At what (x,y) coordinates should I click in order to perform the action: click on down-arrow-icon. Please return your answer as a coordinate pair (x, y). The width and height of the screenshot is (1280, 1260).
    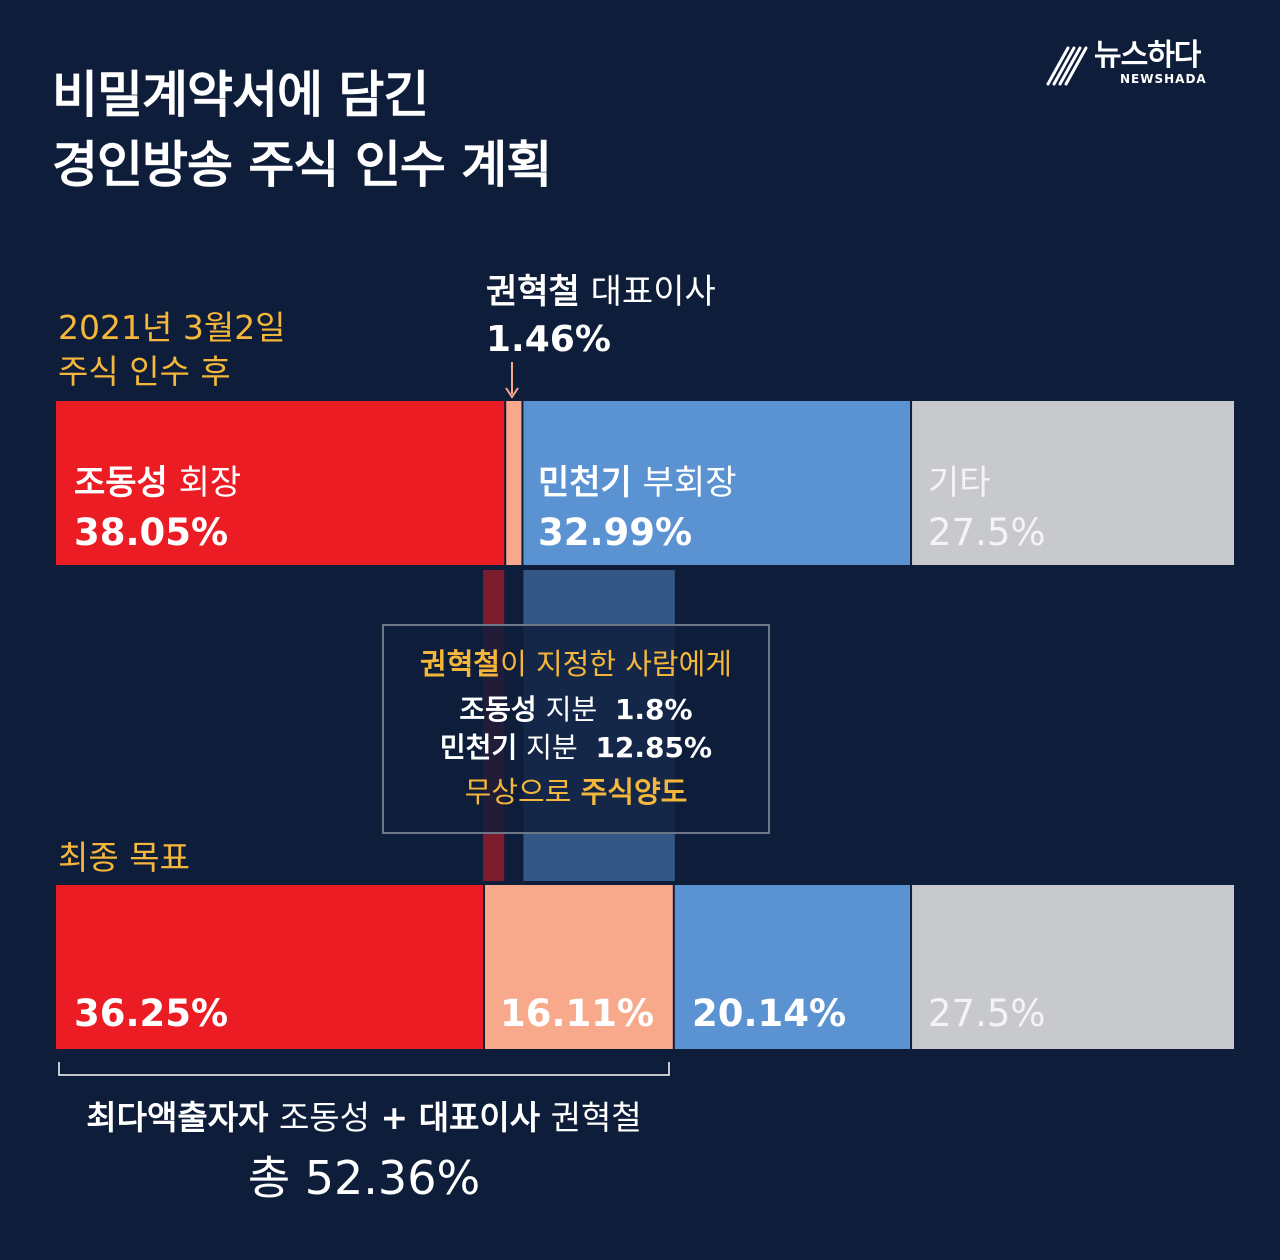
    Looking at the image, I should click on (512, 380).